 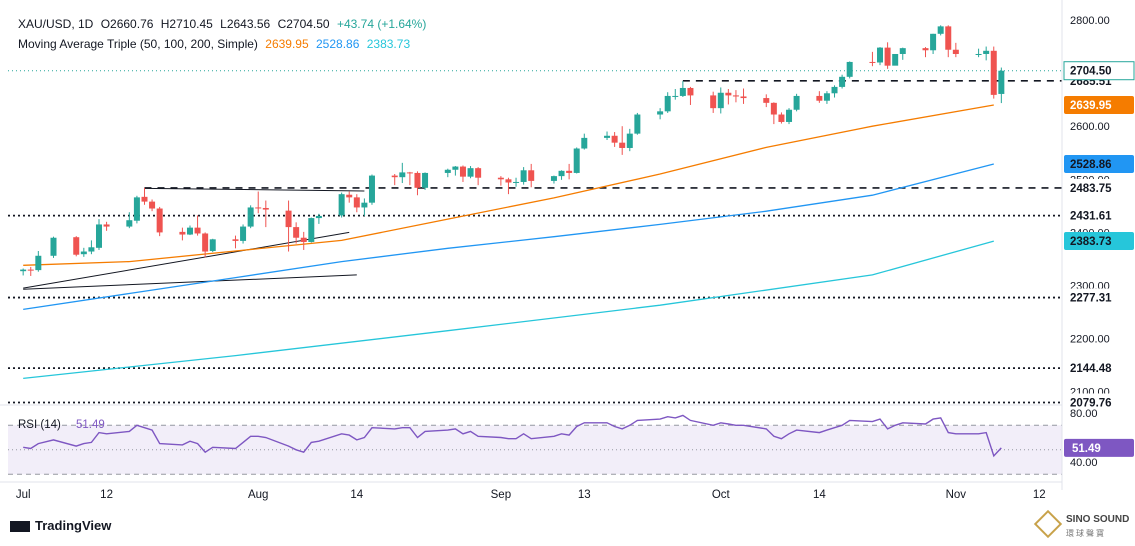 I want to click on rsi-pane: RSI (14) 51.49, so click(x=531, y=439).